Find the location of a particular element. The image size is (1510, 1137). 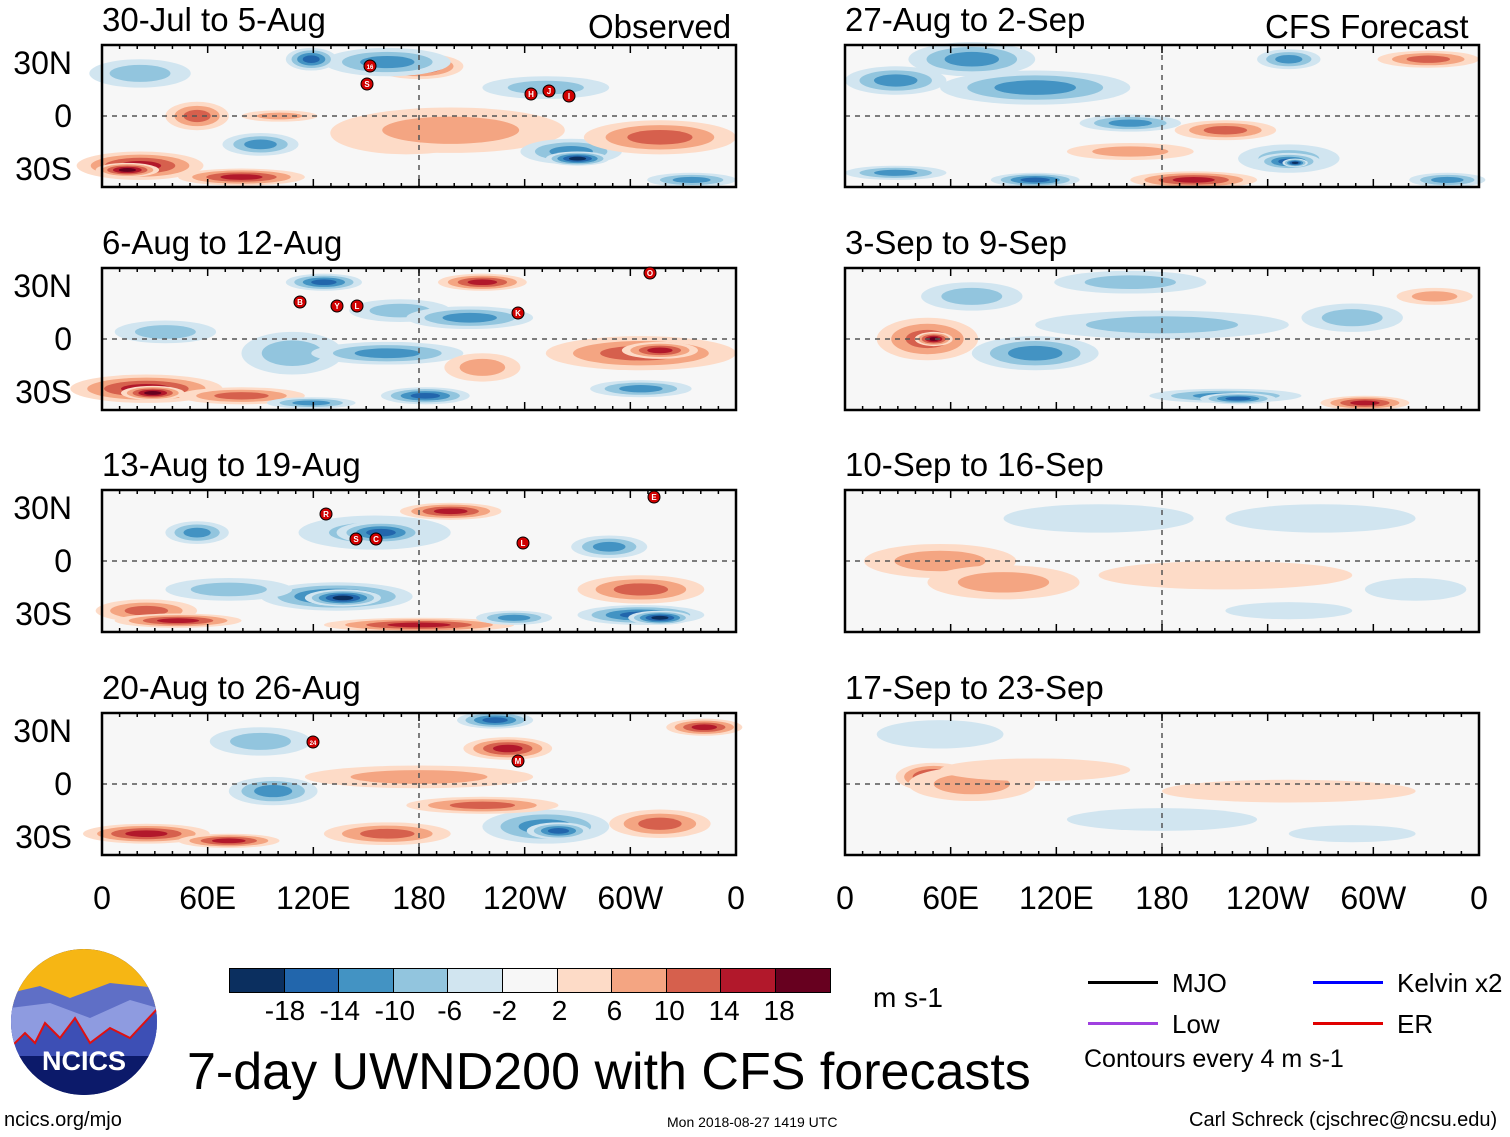

tropical-cyclone-marker: 24 is located at coordinates (313, 742).